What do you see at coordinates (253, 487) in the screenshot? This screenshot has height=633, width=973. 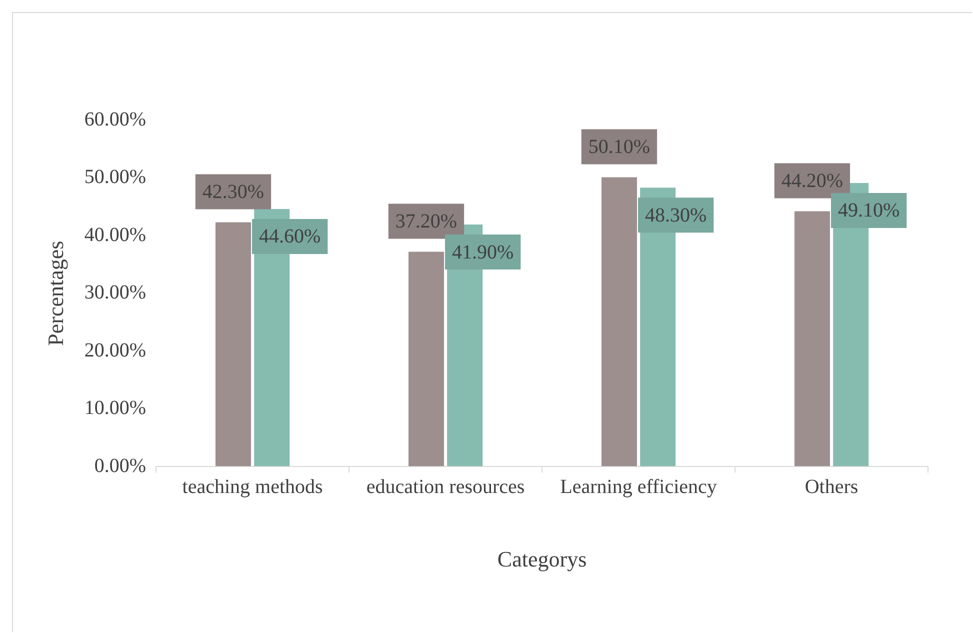 I see `x-tick-label: teaching methods` at bounding box center [253, 487].